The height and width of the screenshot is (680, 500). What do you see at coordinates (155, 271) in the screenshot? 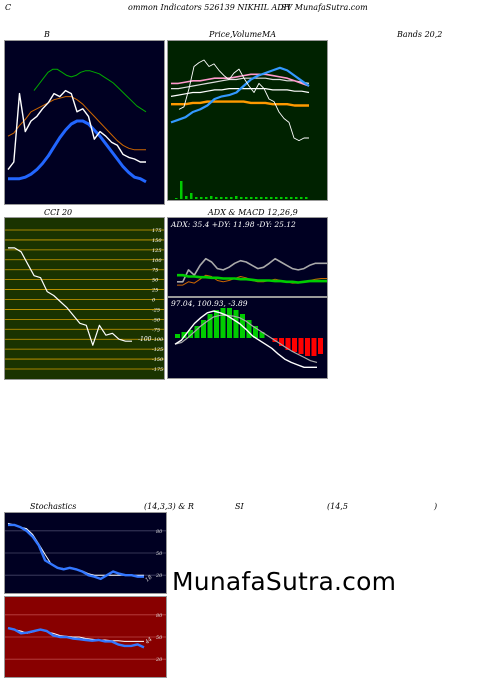
I see `cci-tick-label: 75` at bounding box center [155, 271].